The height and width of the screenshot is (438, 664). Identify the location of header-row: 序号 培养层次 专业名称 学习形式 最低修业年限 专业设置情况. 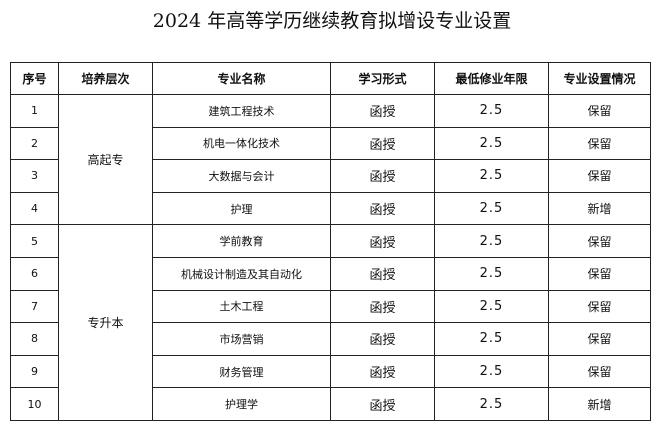
(330, 78).